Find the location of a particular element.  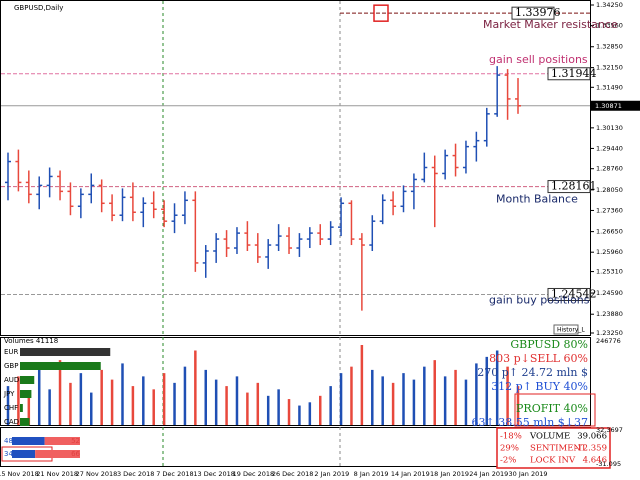

buy-pct: 48 is located at coordinates (8, 441).